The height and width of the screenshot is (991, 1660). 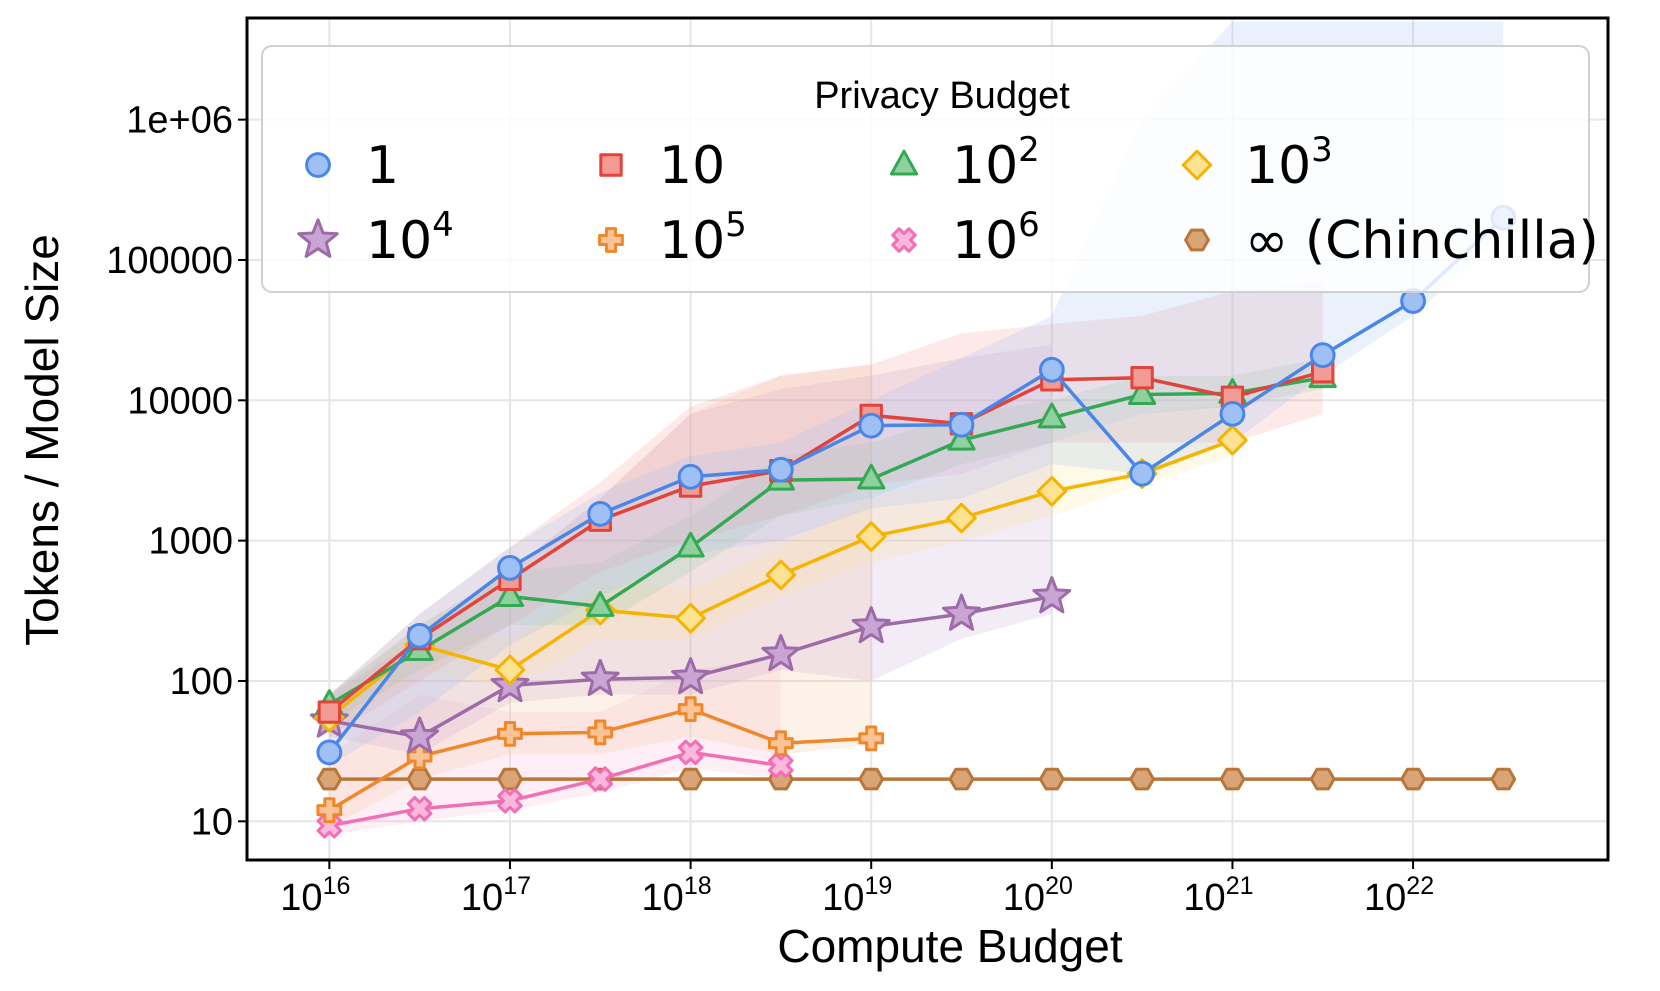 I want to click on y-tick-label: 100000, so click(x=169, y=261).